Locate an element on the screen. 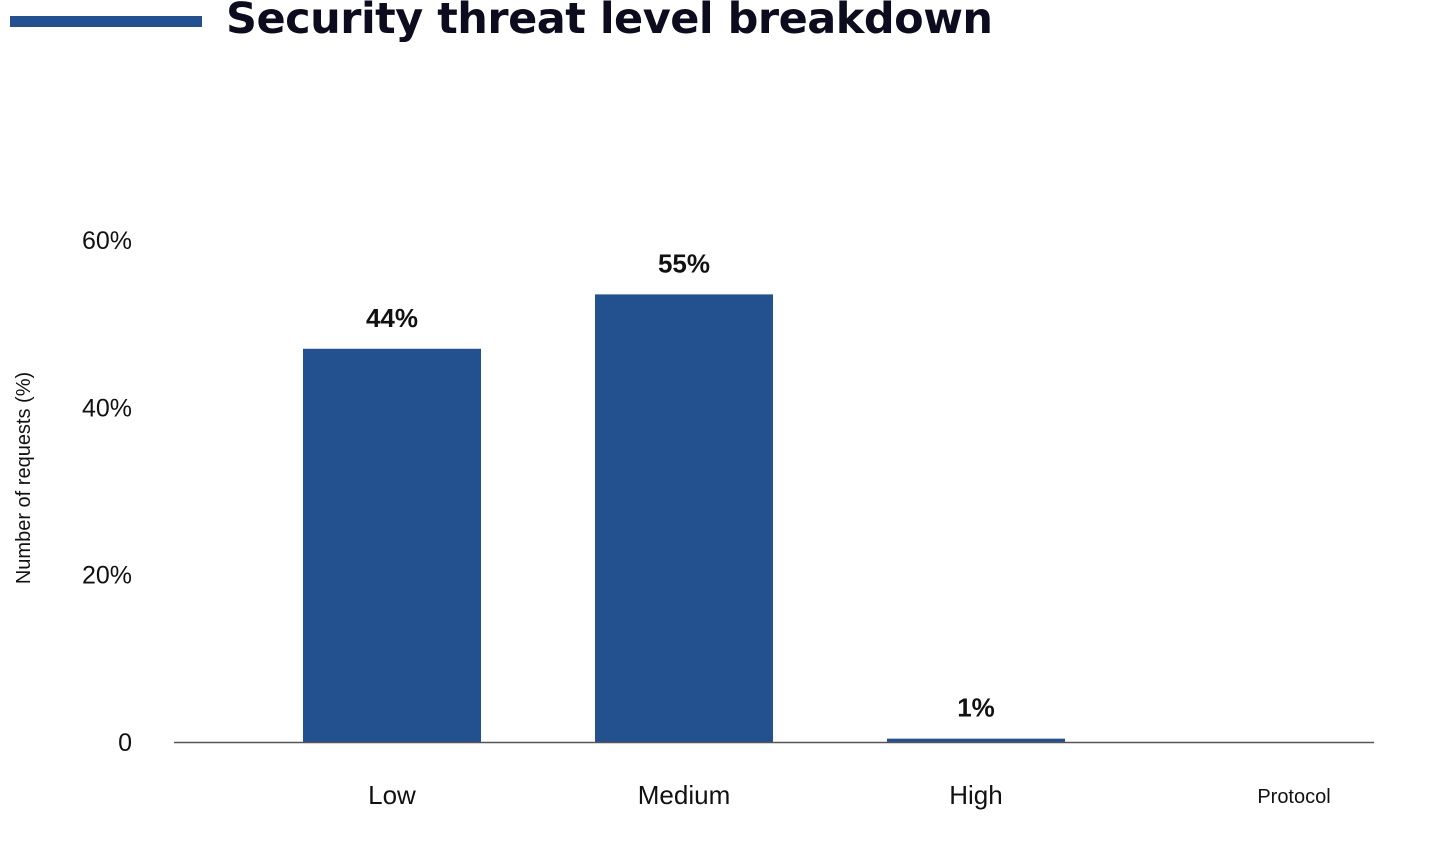  bar-medium is located at coordinates (684, 518).